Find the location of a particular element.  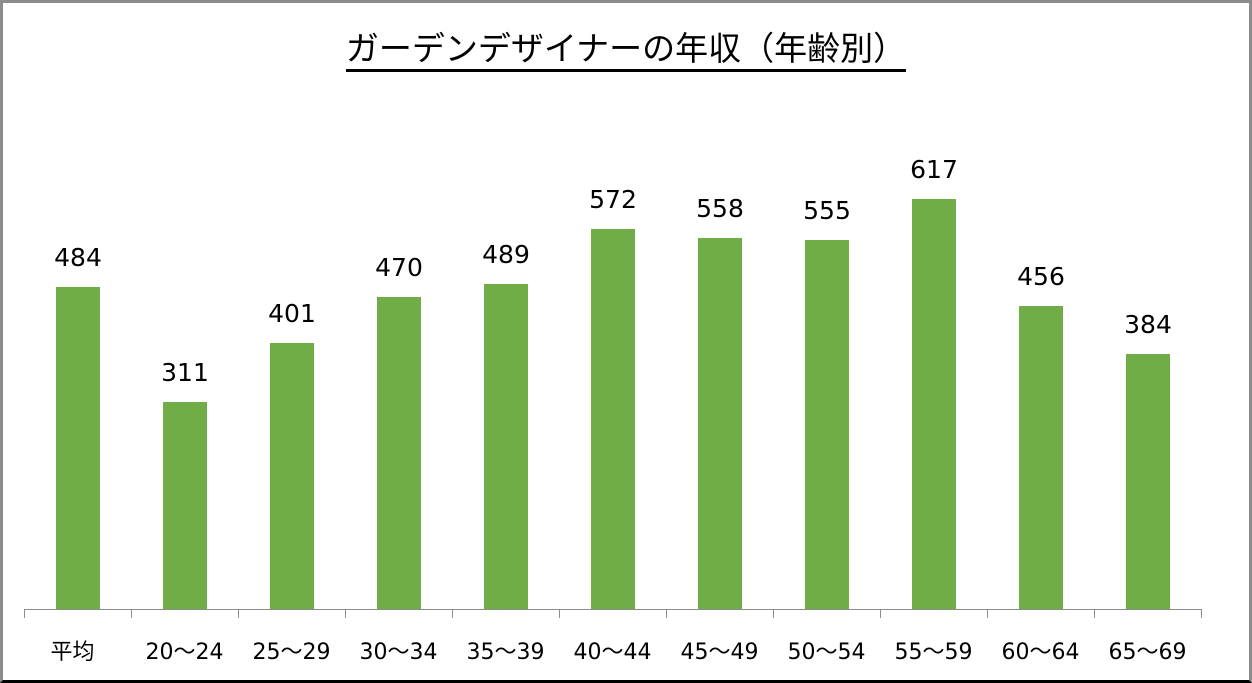

data-label: 311 is located at coordinates (185, 372).